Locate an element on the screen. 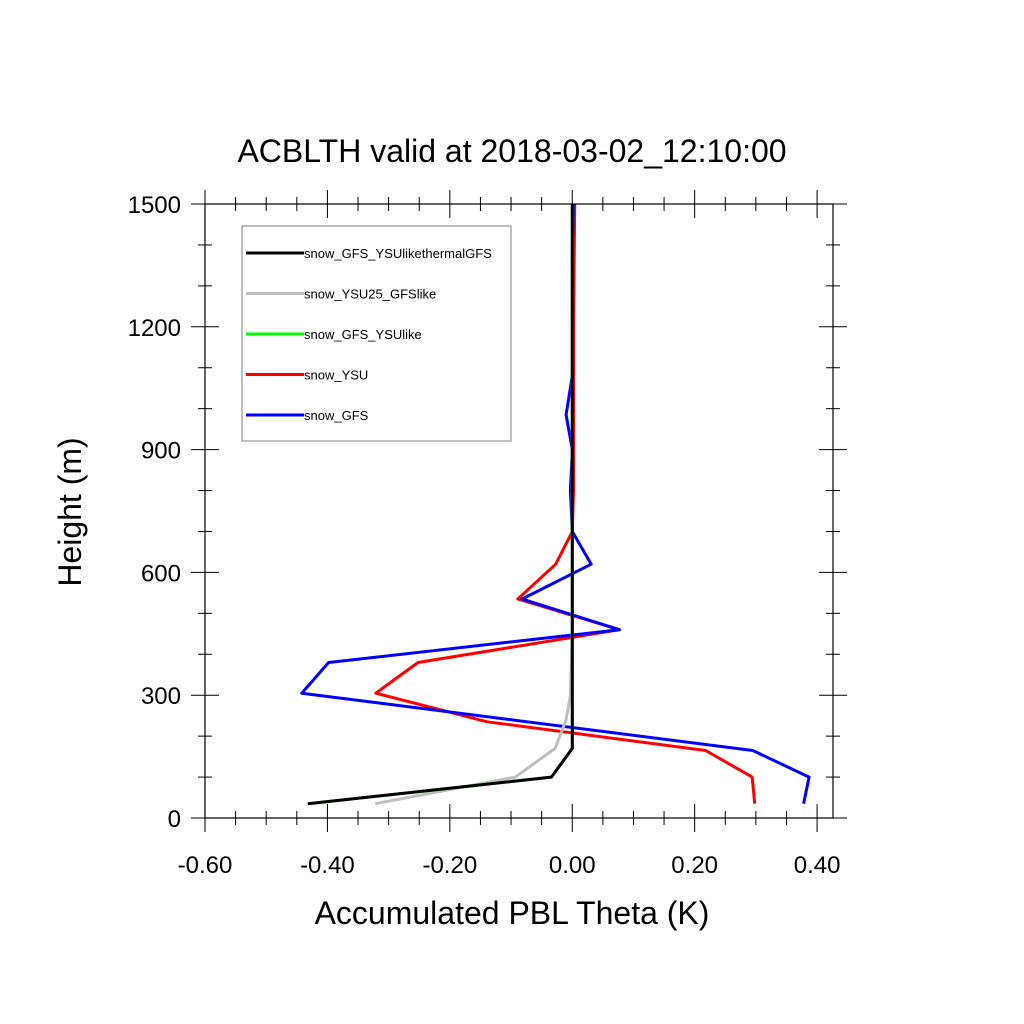  legend-label: snow_GFS is located at coordinates (336, 415).